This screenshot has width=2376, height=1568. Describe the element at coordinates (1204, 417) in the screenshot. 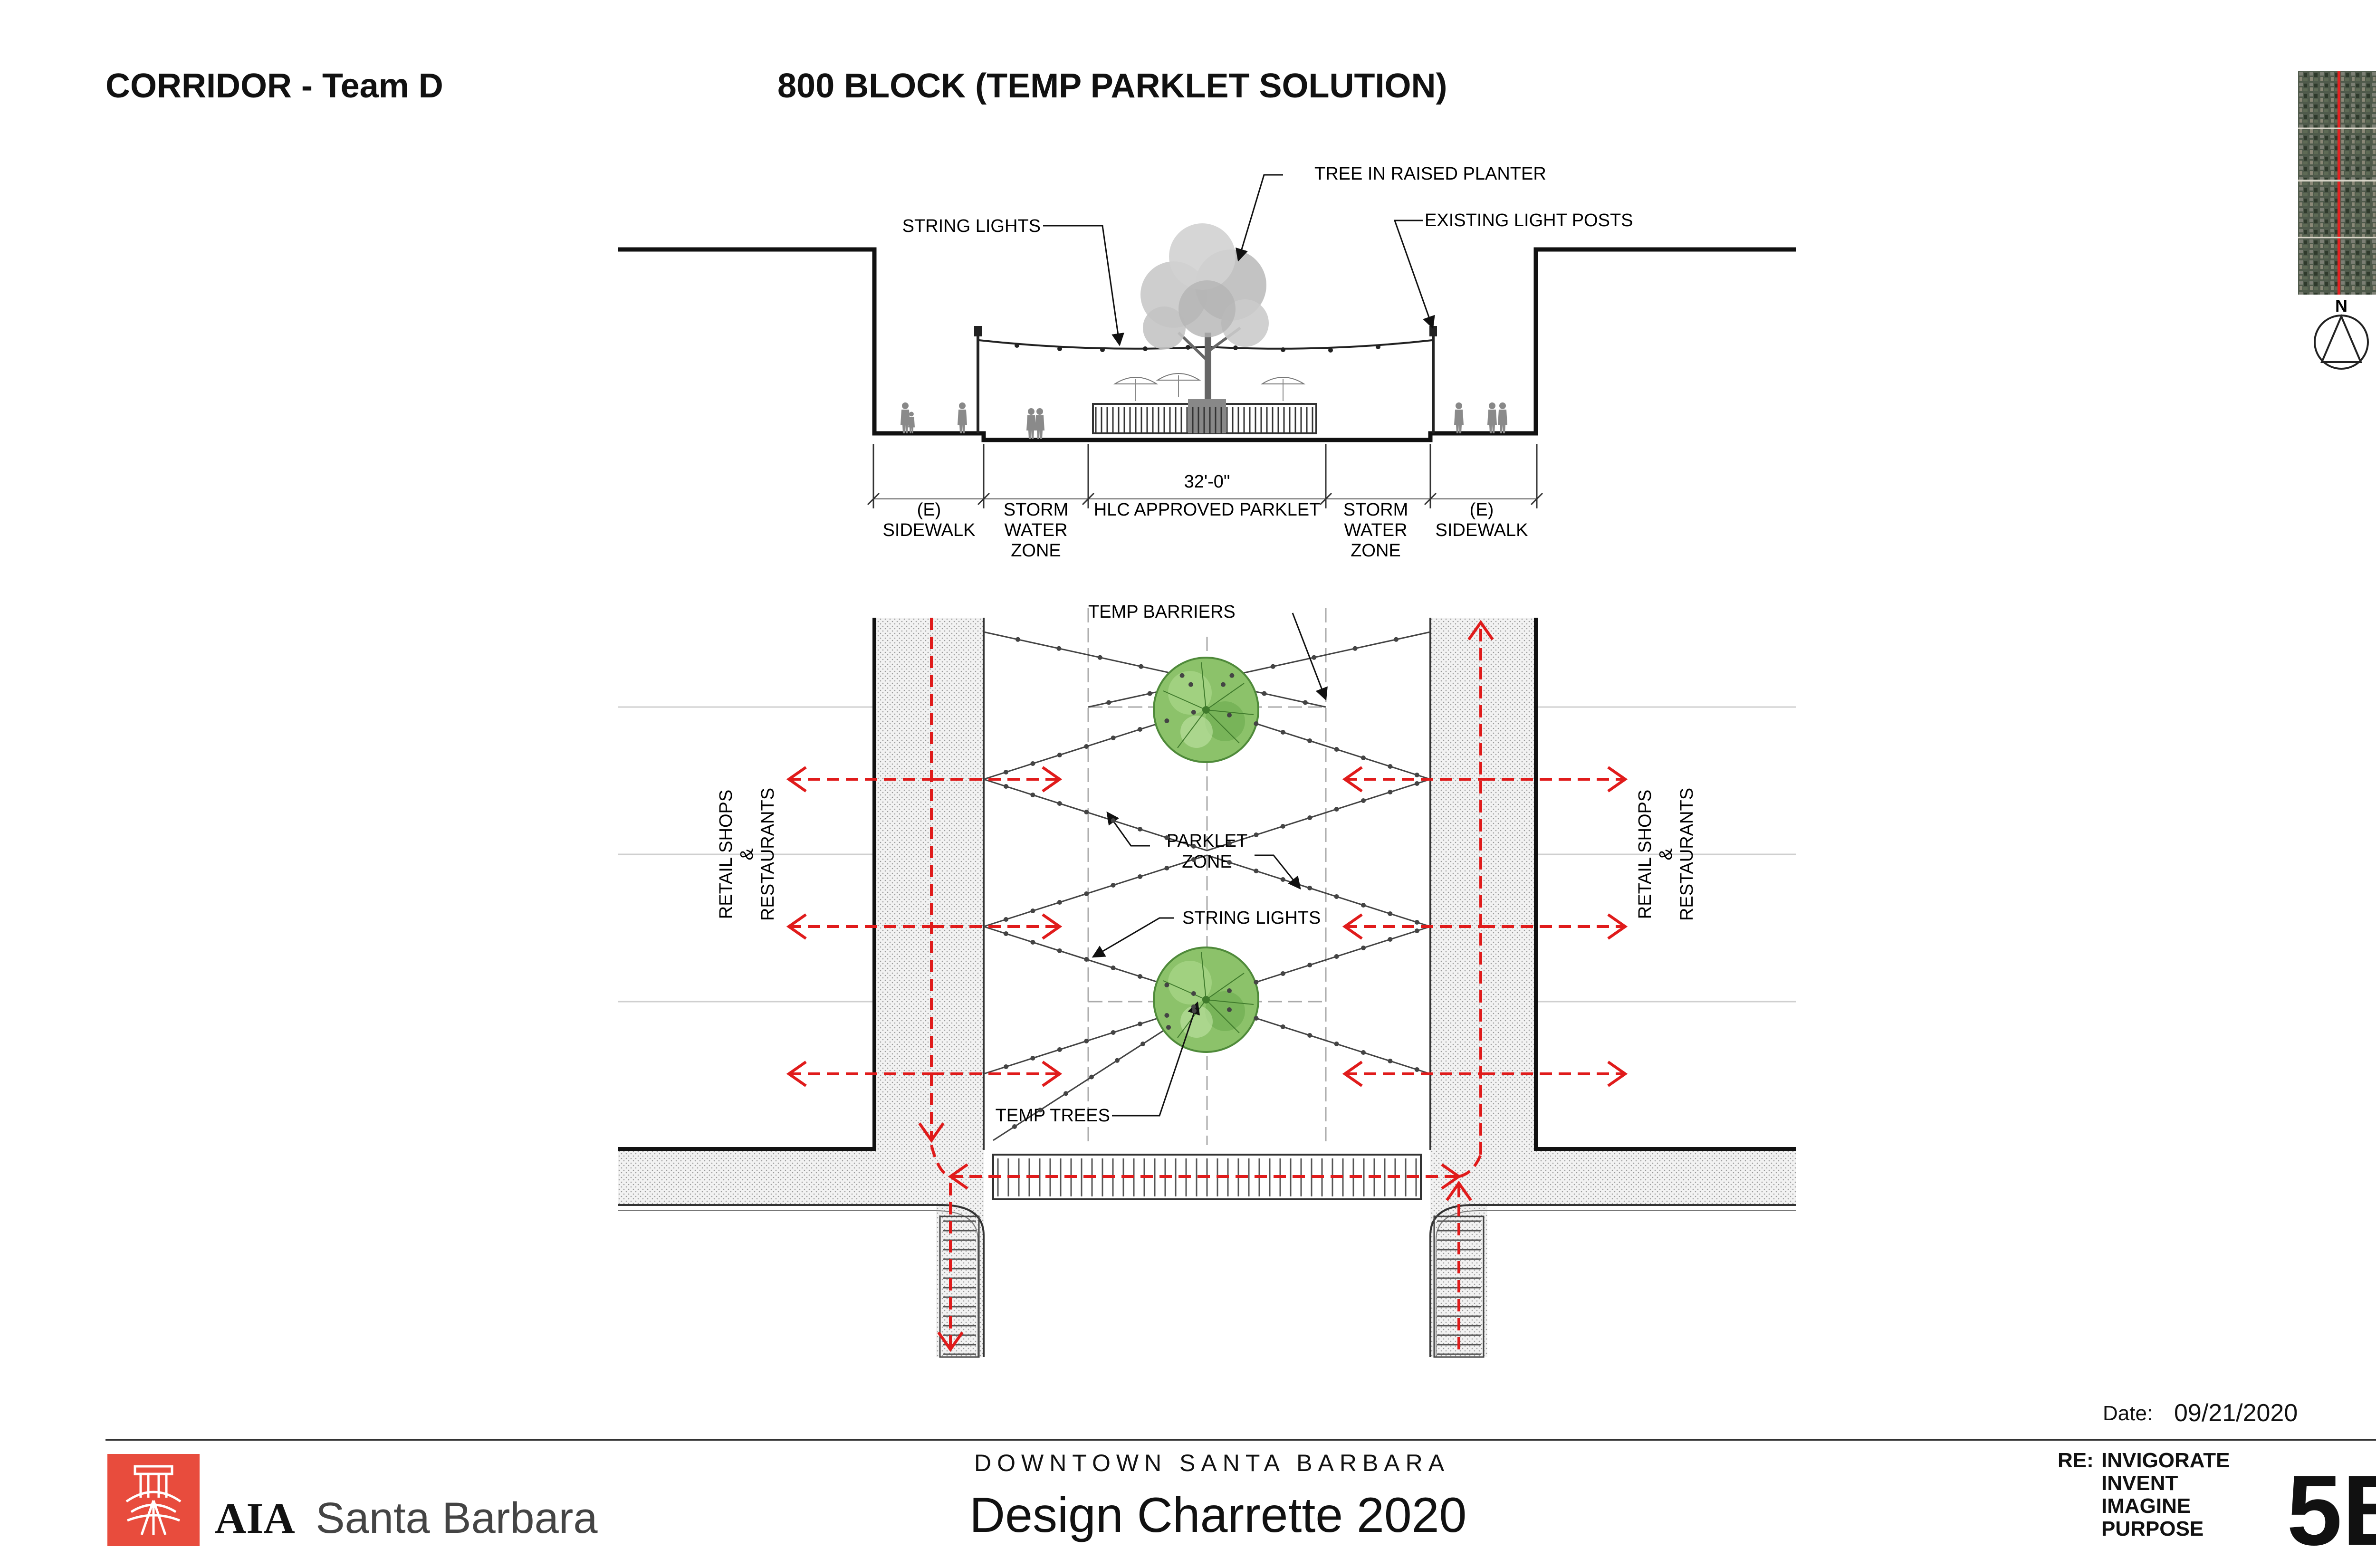

I see `parklet-fence` at that location.